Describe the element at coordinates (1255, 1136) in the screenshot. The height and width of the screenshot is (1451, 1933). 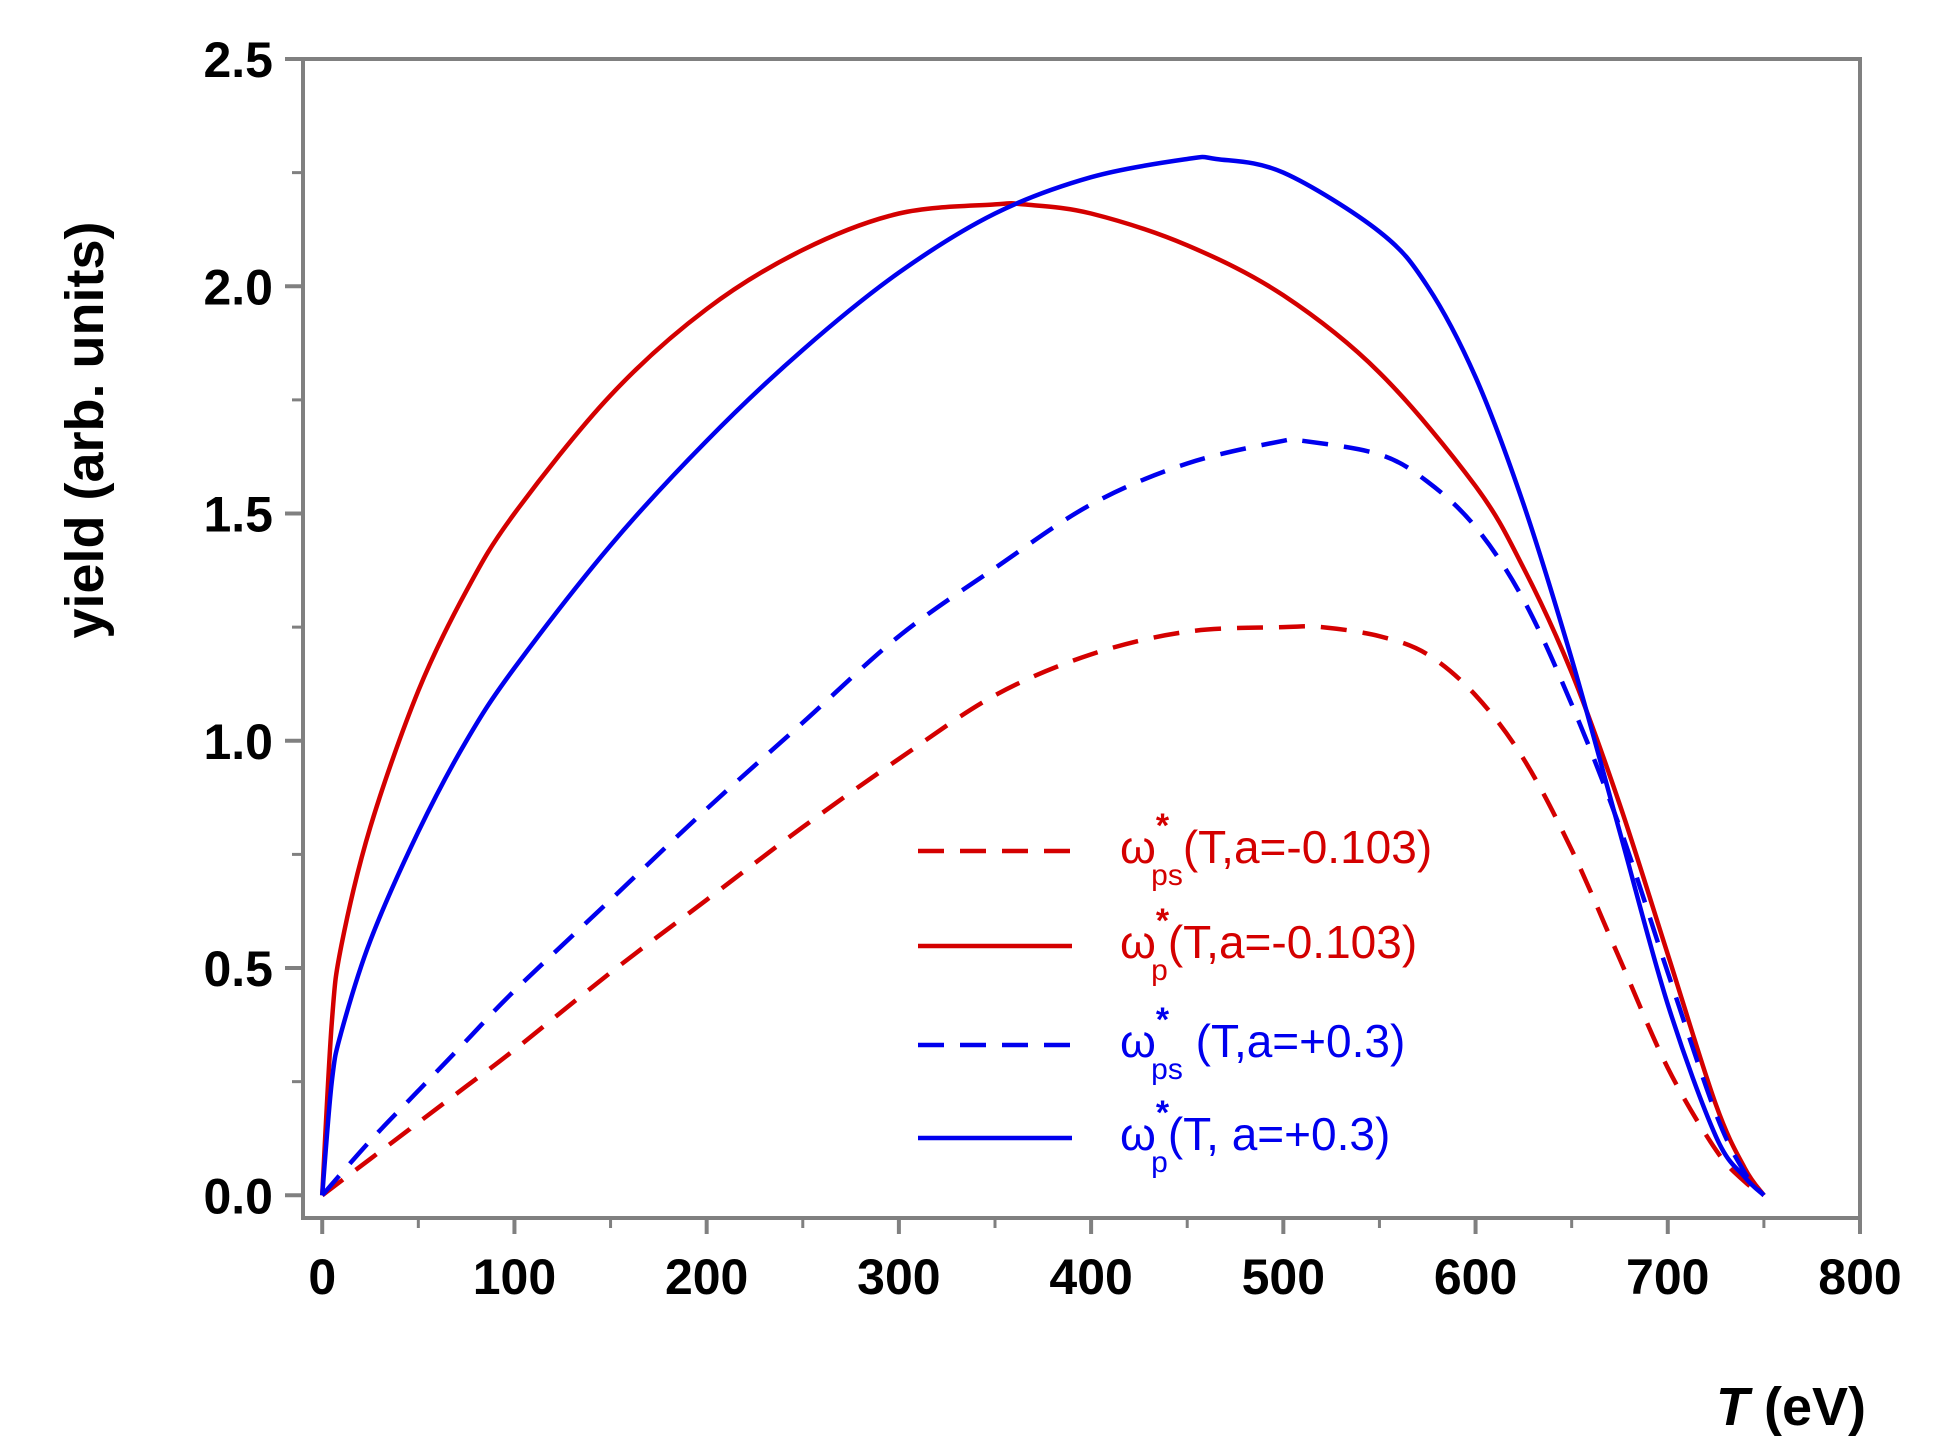
I see `legend-label: ω* p(T, a=+0.3)` at that location.